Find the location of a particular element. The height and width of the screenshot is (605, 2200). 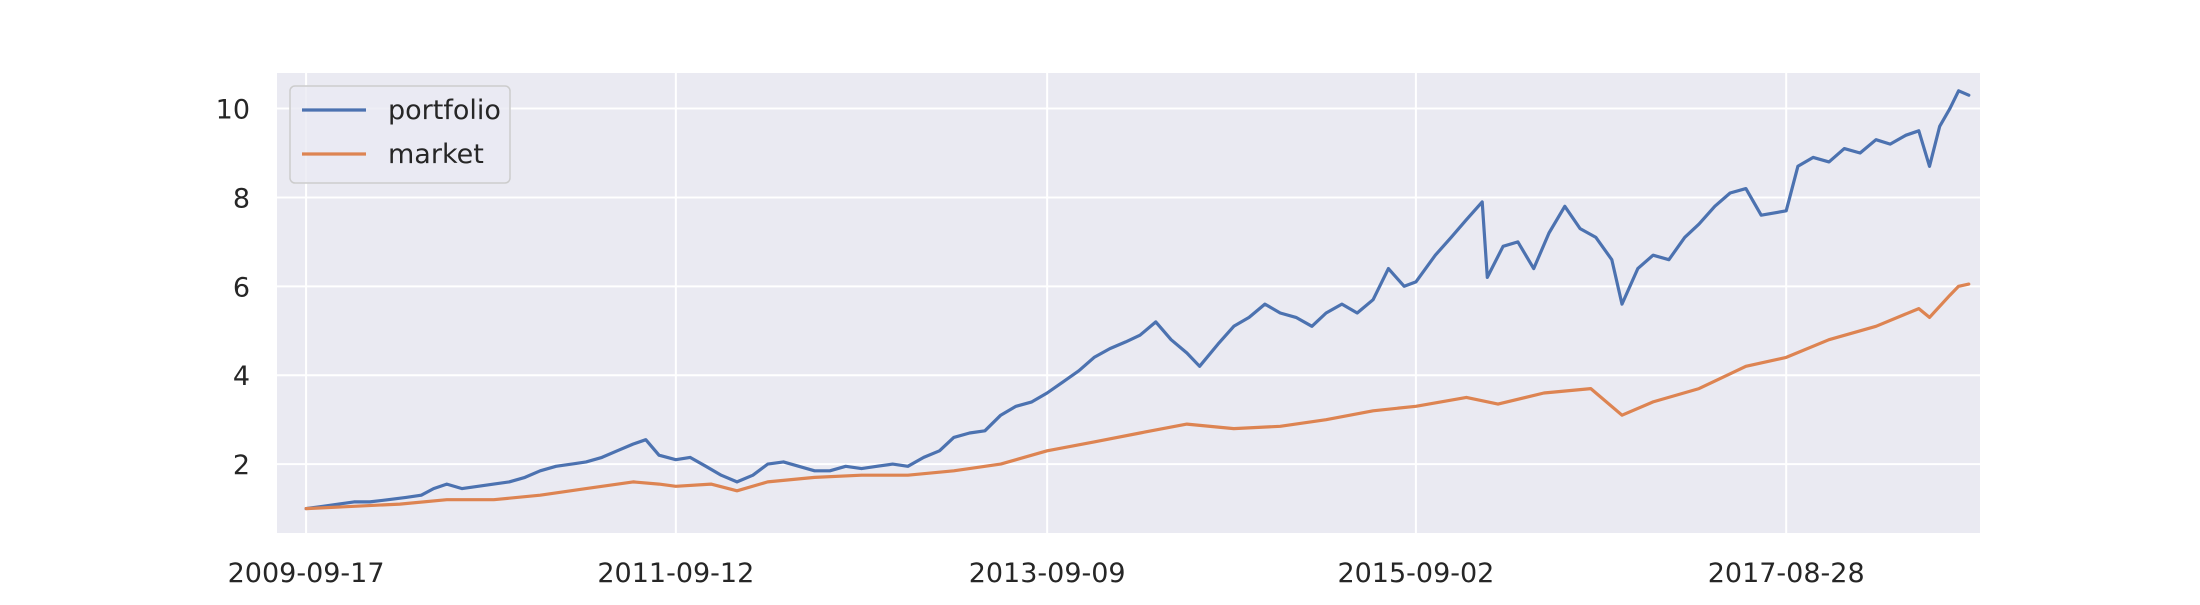

x-tick-label: 2013-09-09 is located at coordinates (1047, 573).